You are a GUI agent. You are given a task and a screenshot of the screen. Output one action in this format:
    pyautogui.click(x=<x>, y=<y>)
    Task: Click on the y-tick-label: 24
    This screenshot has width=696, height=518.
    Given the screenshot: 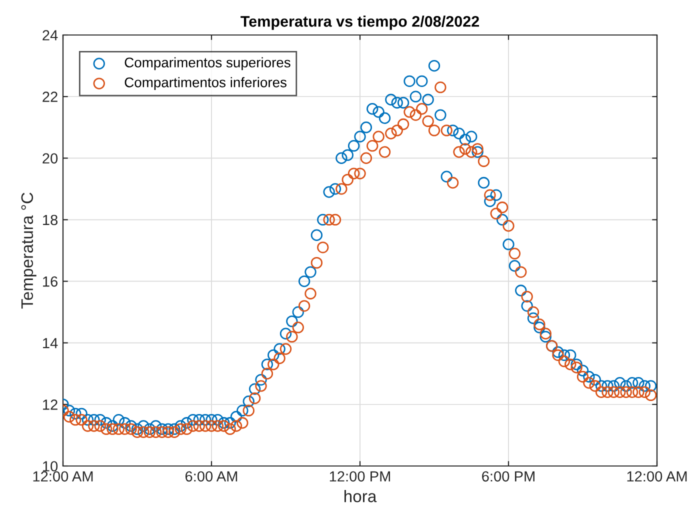 What is the action you would take?
    pyautogui.click(x=50, y=35)
    